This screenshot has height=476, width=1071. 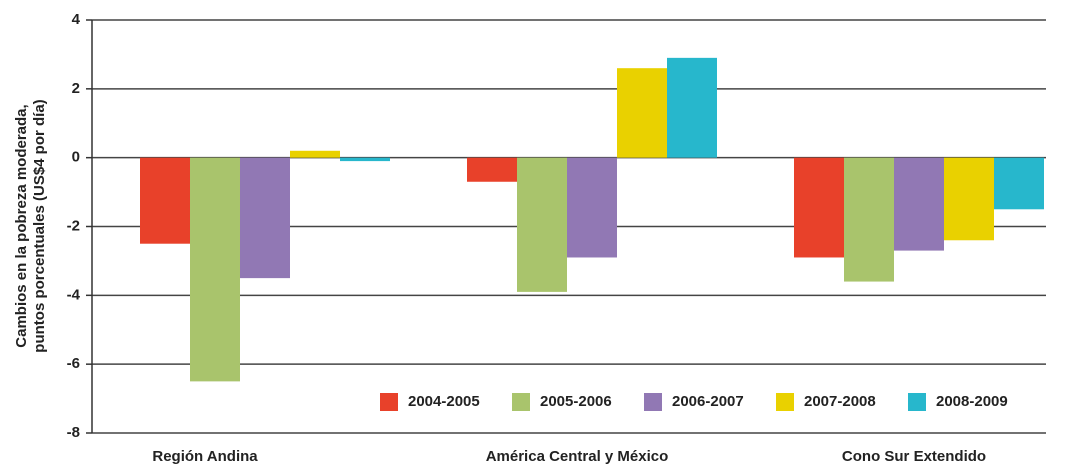 I want to click on legend-label: 2008-2009, so click(x=972, y=401).